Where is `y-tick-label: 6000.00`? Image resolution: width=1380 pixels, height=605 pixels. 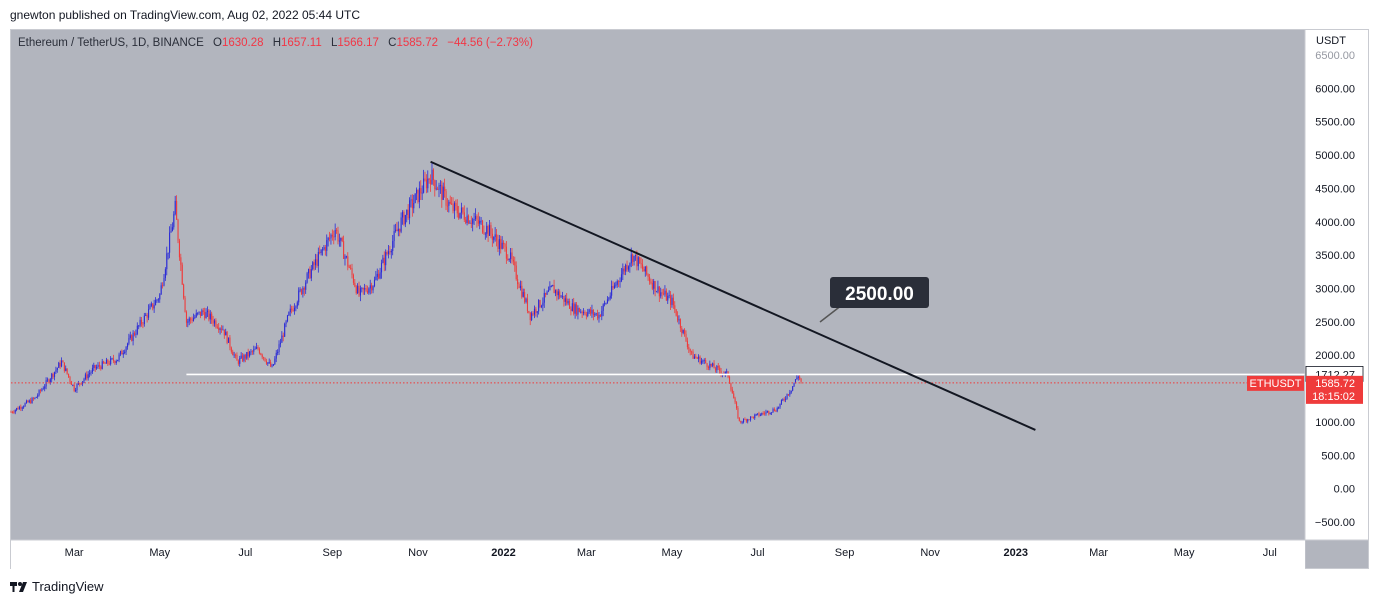
y-tick-label: 6000.00 is located at coordinates (1335, 89).